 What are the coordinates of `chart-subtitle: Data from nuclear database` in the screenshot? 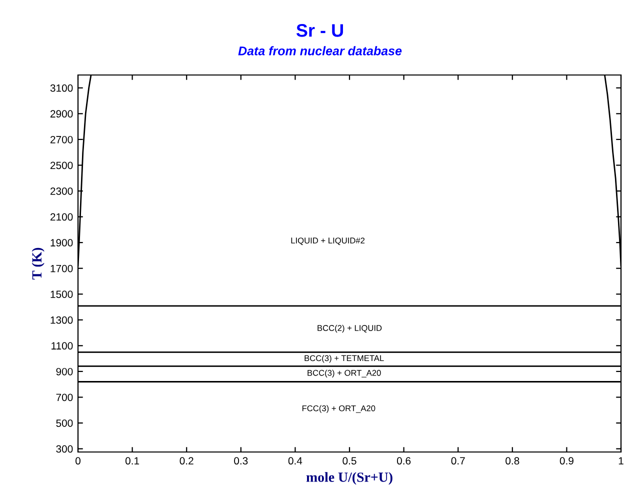 It's located at (320, 51).